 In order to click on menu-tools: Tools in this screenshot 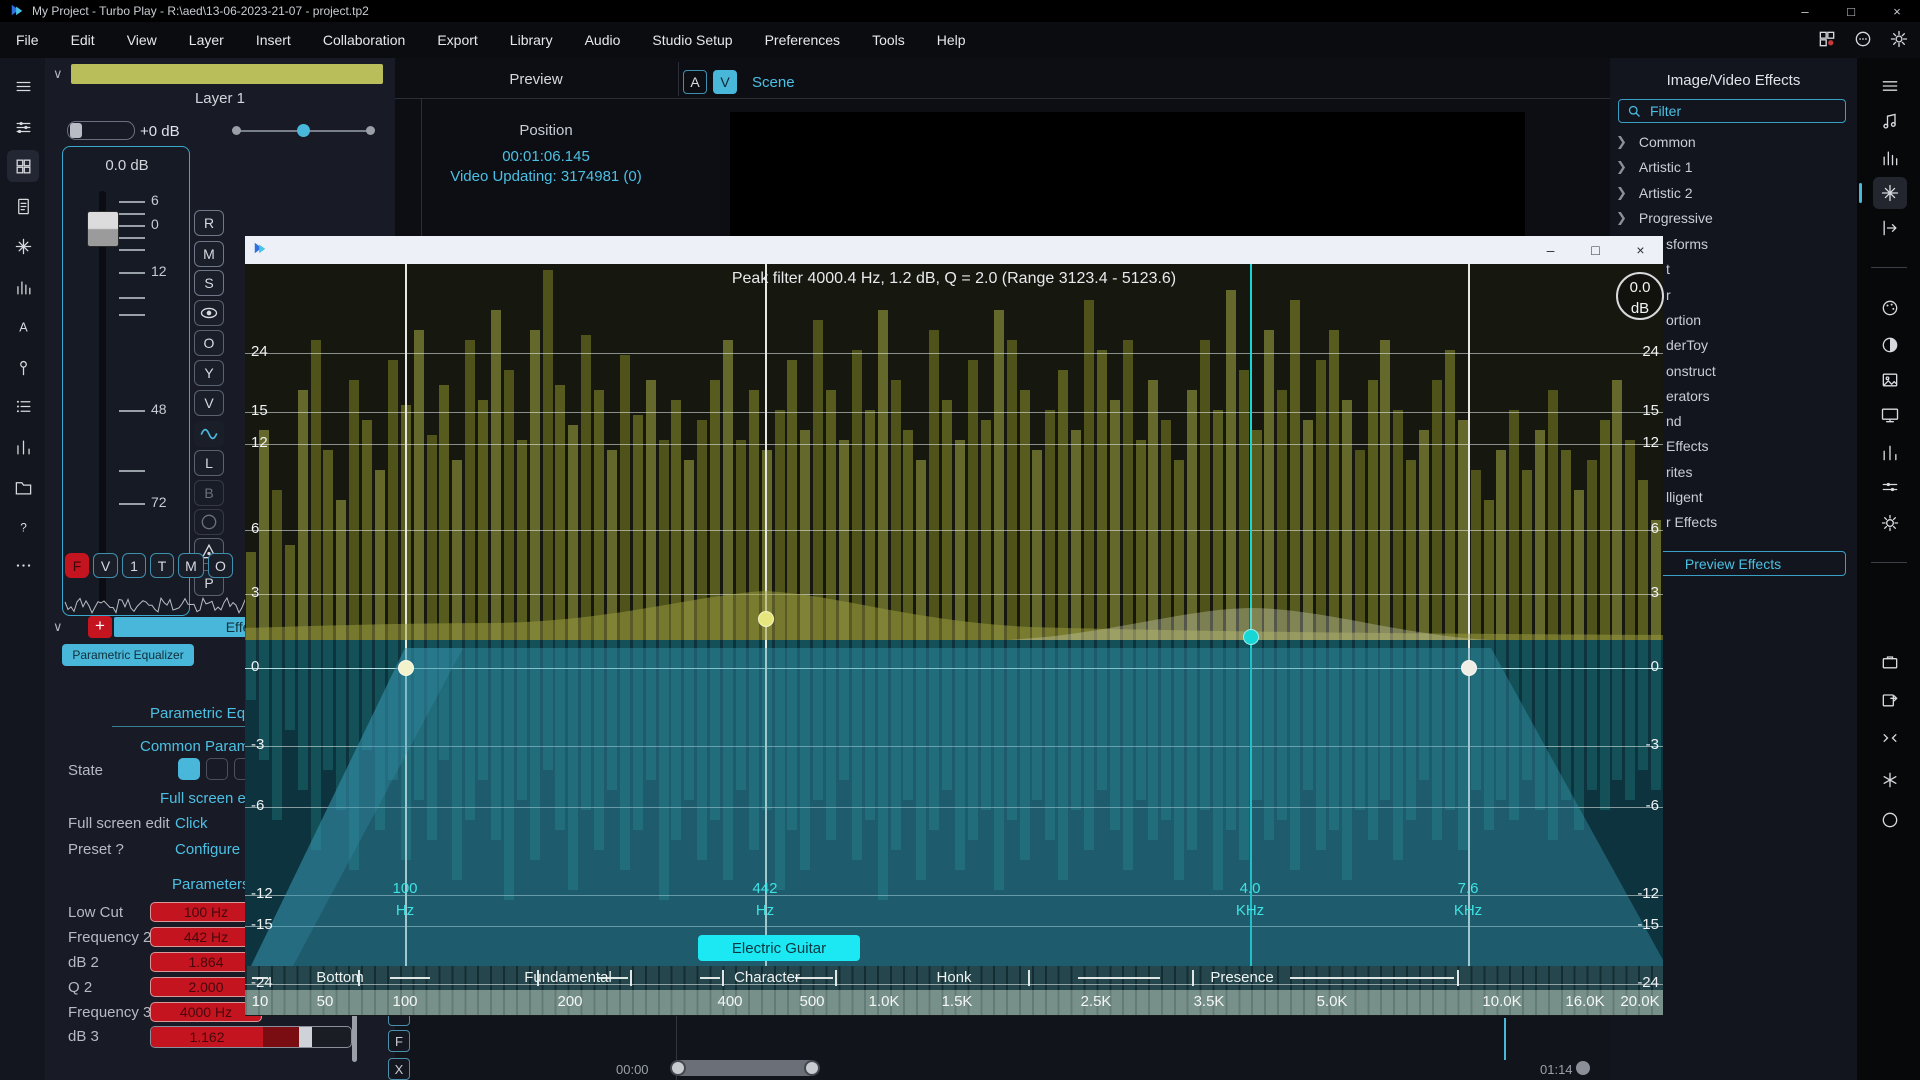, I will do `click(888, 40)`.